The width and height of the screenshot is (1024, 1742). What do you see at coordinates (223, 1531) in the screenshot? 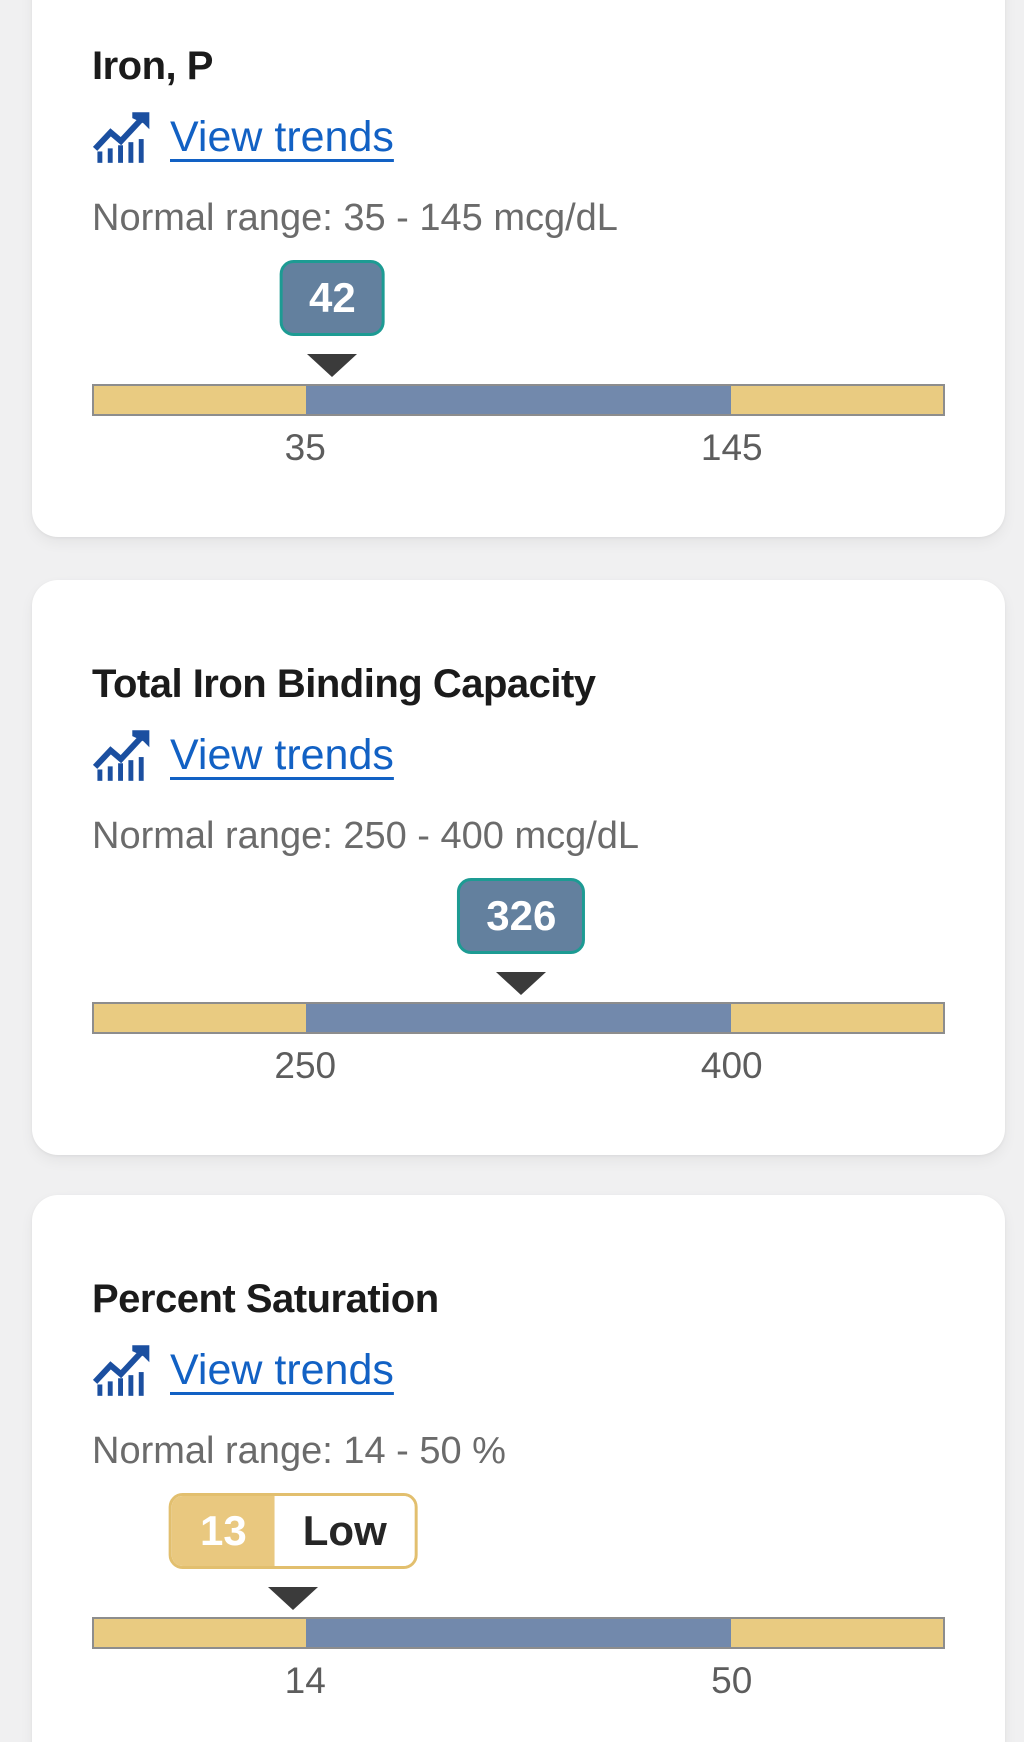
I see `value-text: 13` at bounding box center [223, 1531].